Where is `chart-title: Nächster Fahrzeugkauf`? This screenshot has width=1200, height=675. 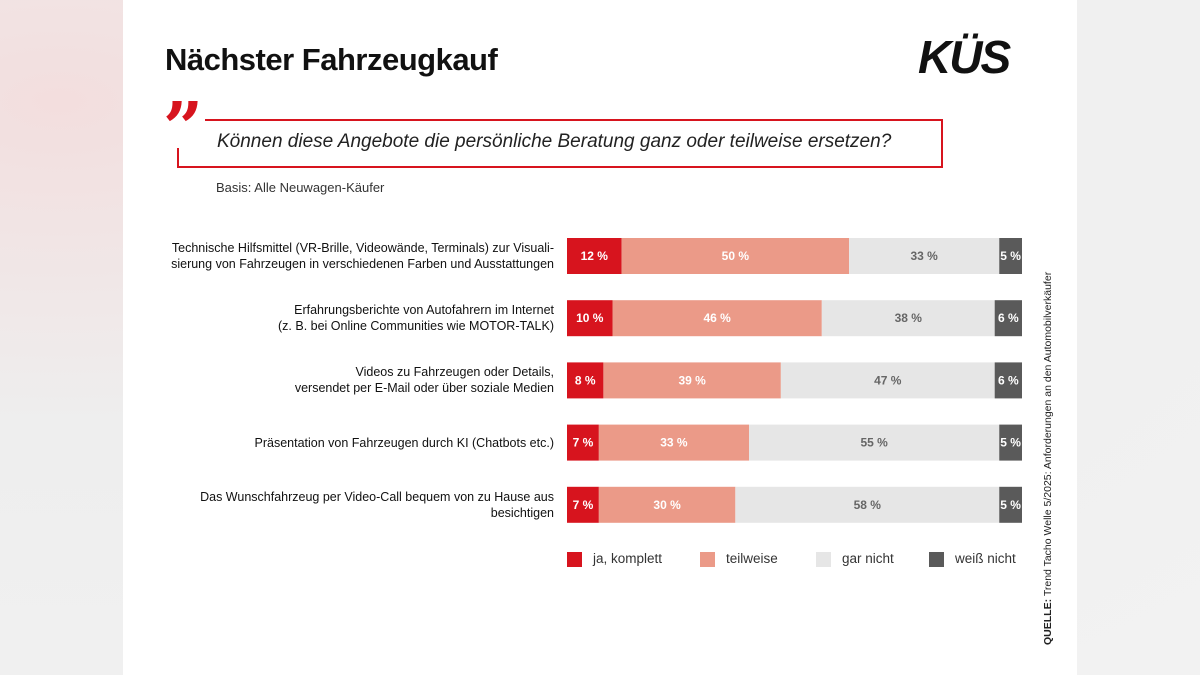 chart-title: Nächster Fahrzeugkauf is located at coordinates (331, 59).